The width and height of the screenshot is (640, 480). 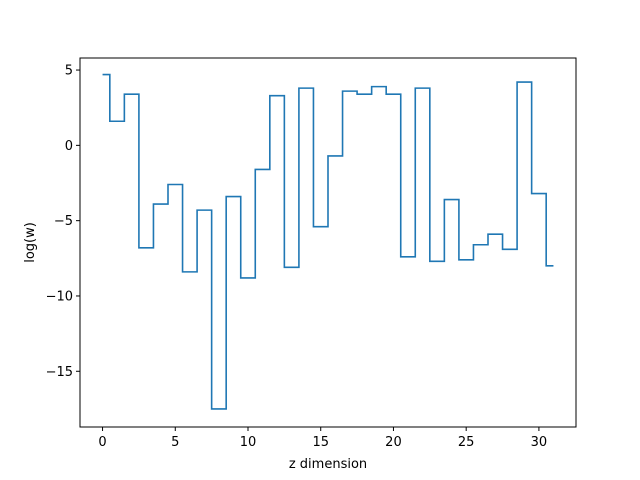 What do you see at coordinates (69, 71) in the screenshot?
I see `y-tick-label: 5` at bounding box center [69, 71].